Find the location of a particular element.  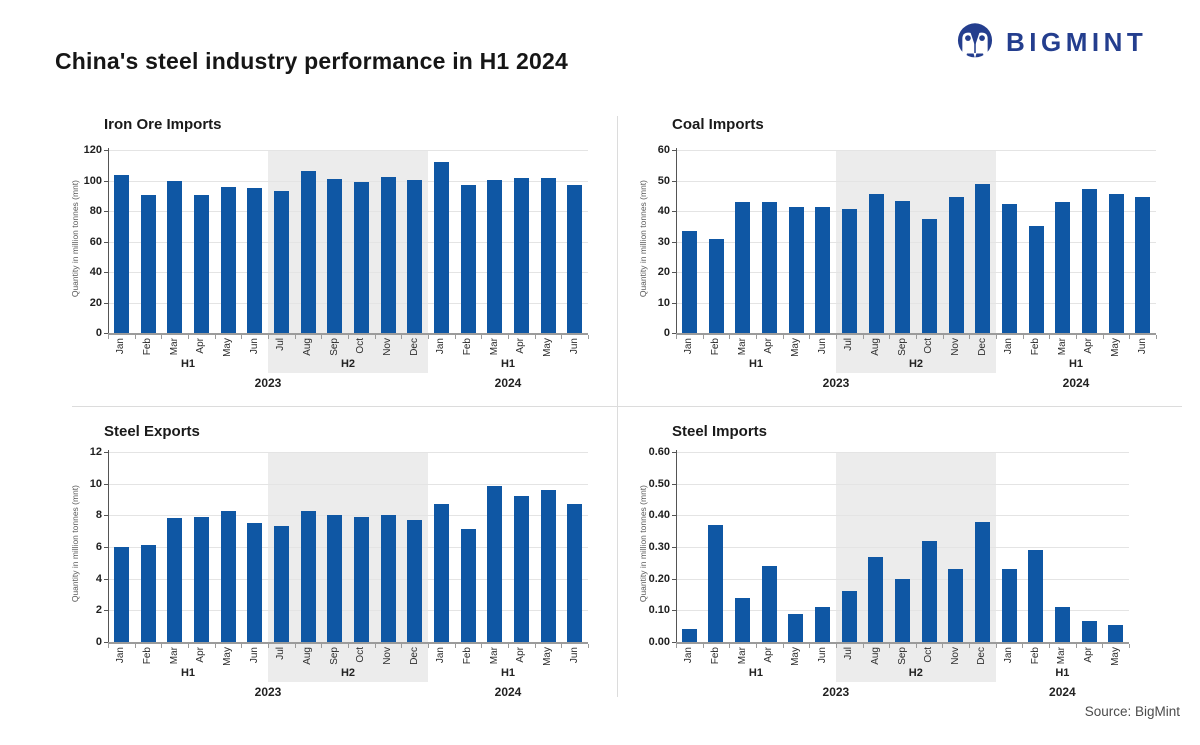

year-label: 2023 is located at coordinates (268, 383).